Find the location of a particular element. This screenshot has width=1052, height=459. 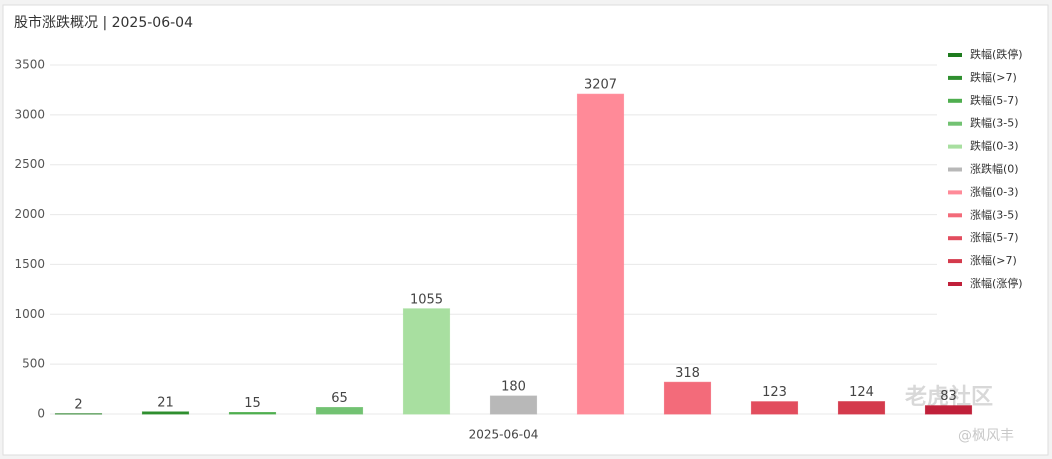

legend-label: 涨幅(5-7) is located at coordinates (994, 237).